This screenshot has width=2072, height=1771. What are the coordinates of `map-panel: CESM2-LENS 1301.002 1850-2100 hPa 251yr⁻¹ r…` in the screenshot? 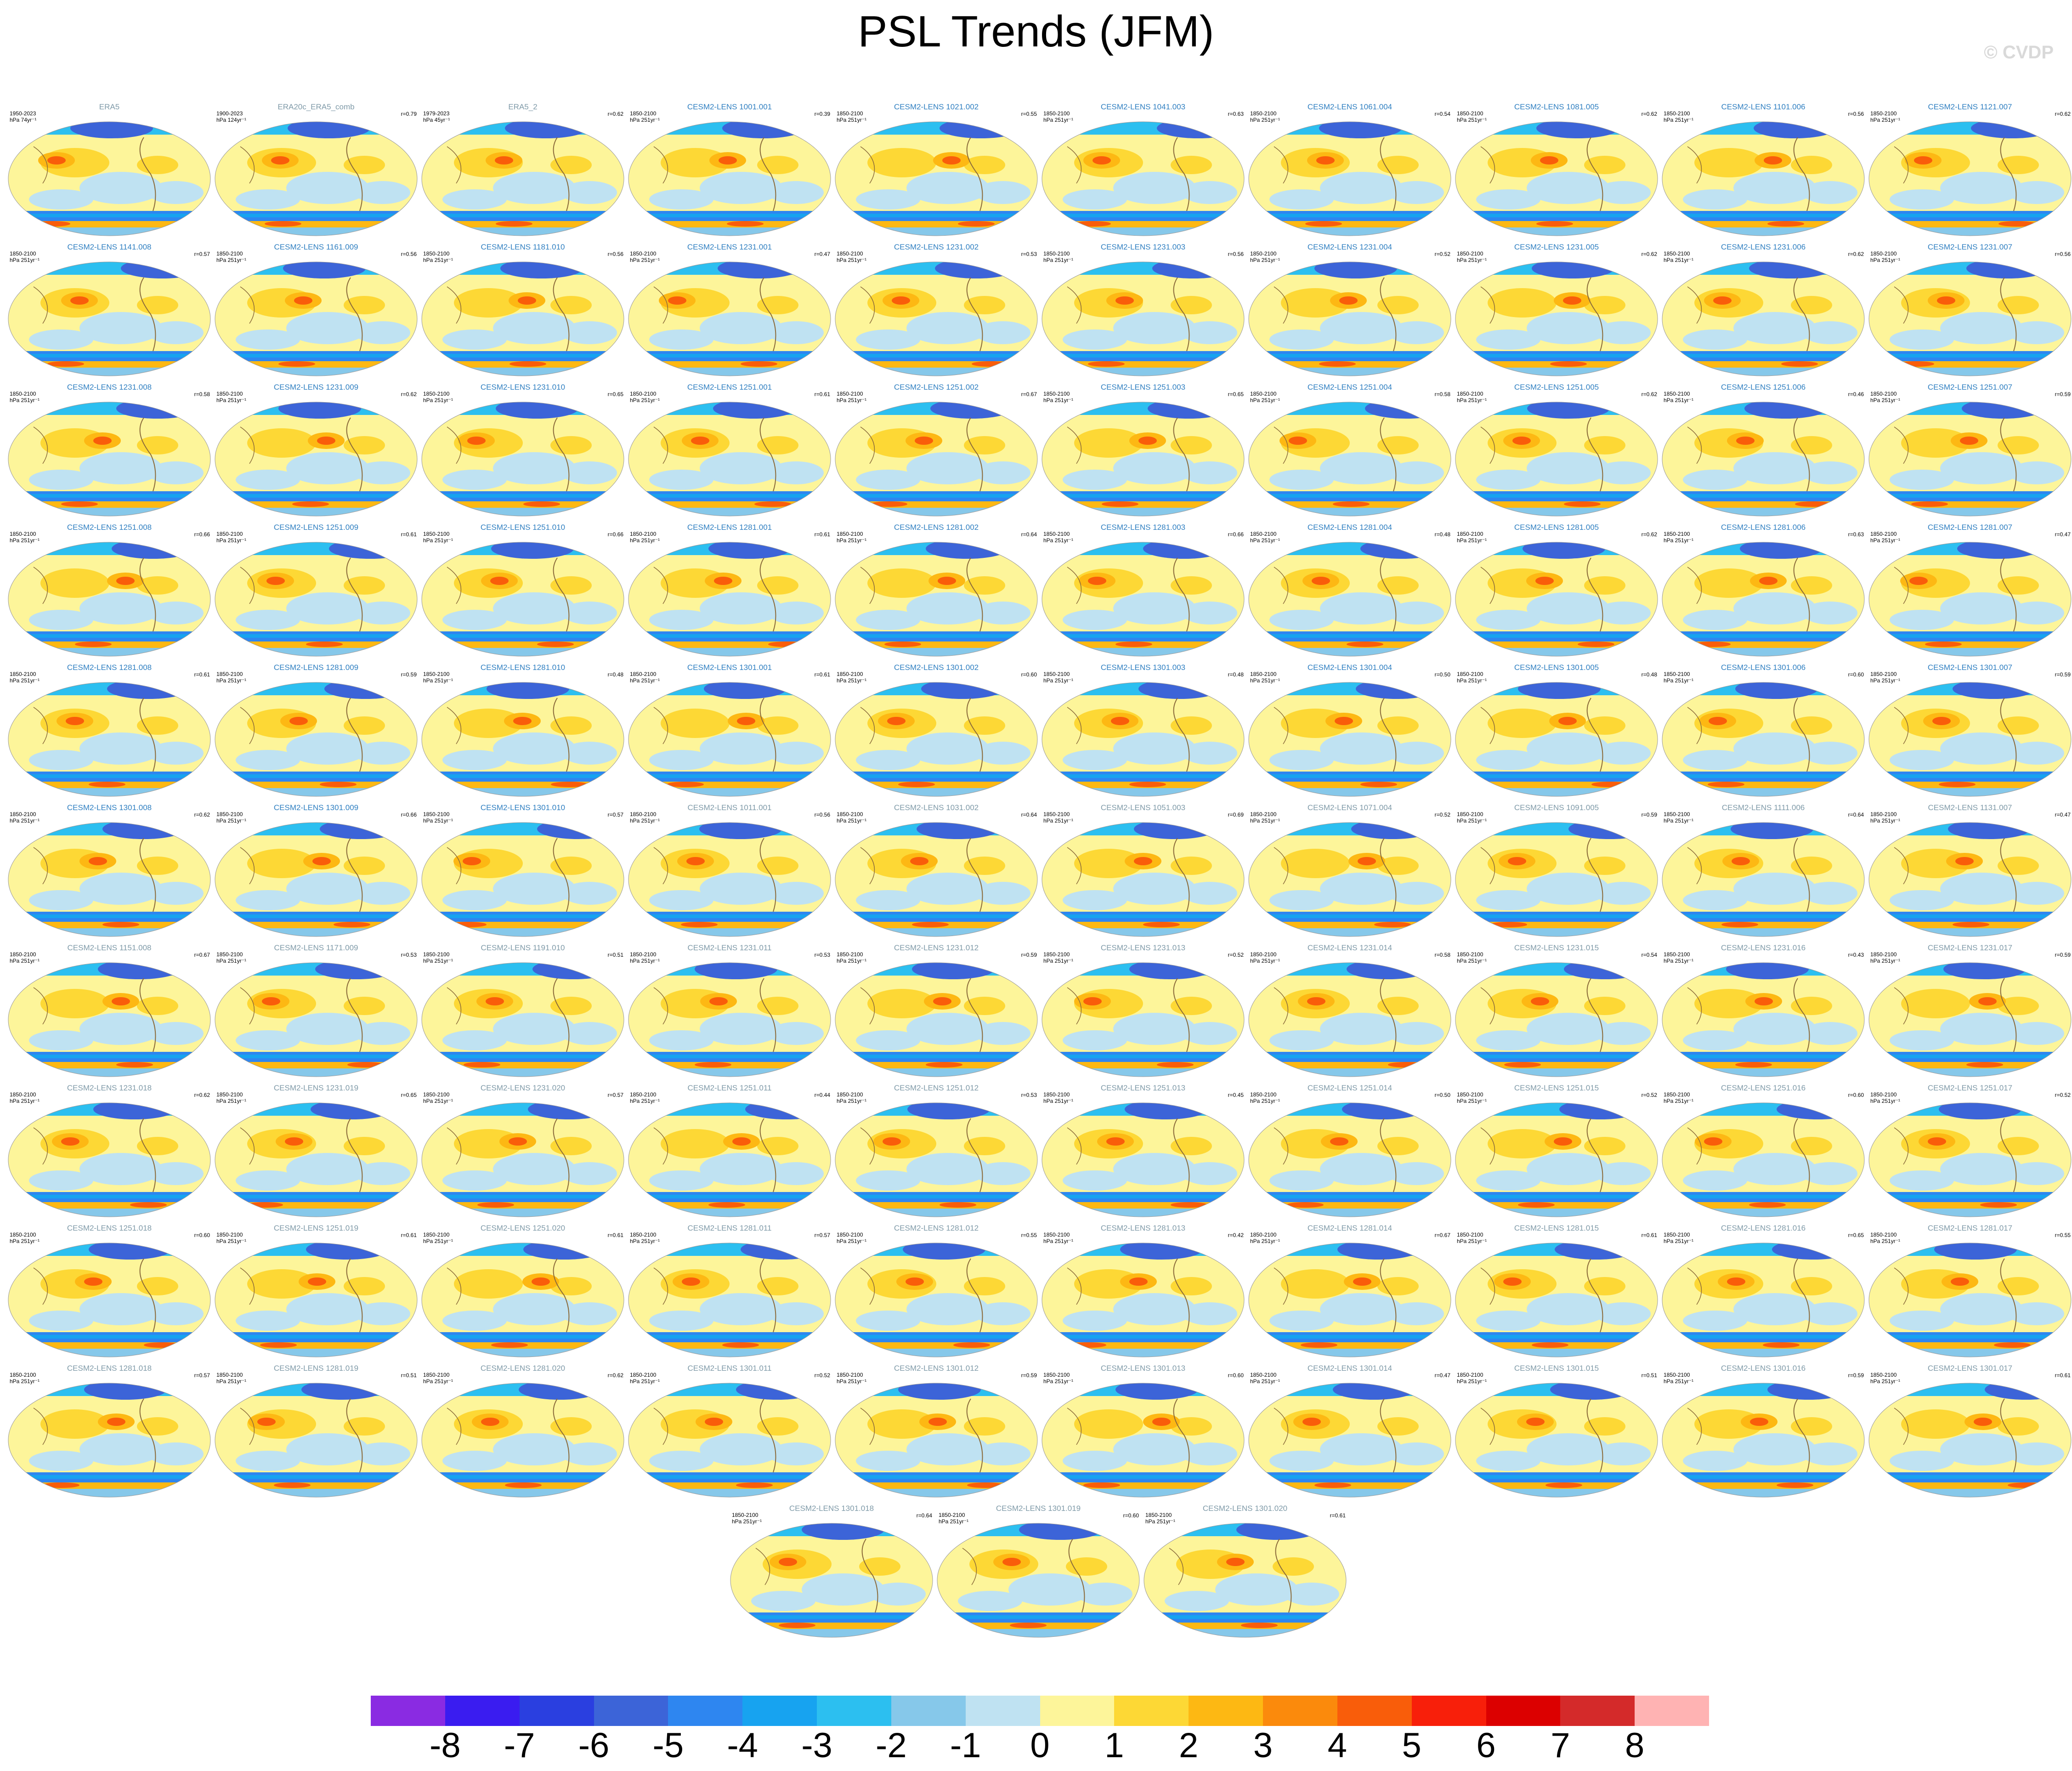 It's located at (936, 730).